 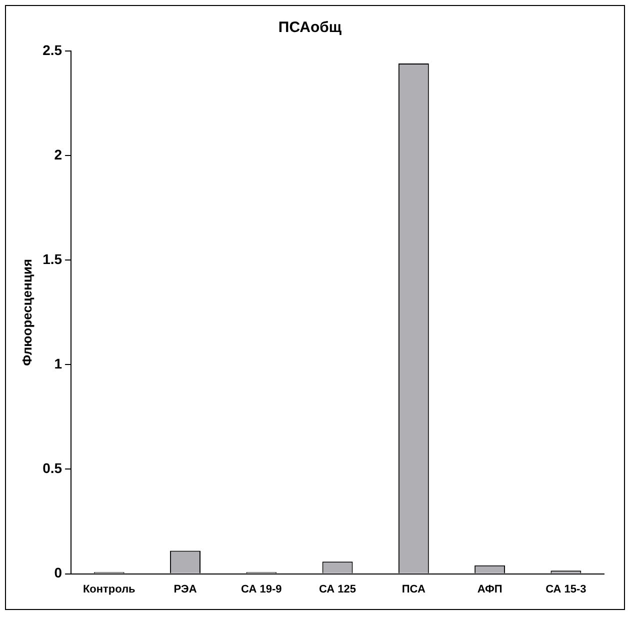 I want to click on y-tick-label: 0.5, so click(x=52, y=468).